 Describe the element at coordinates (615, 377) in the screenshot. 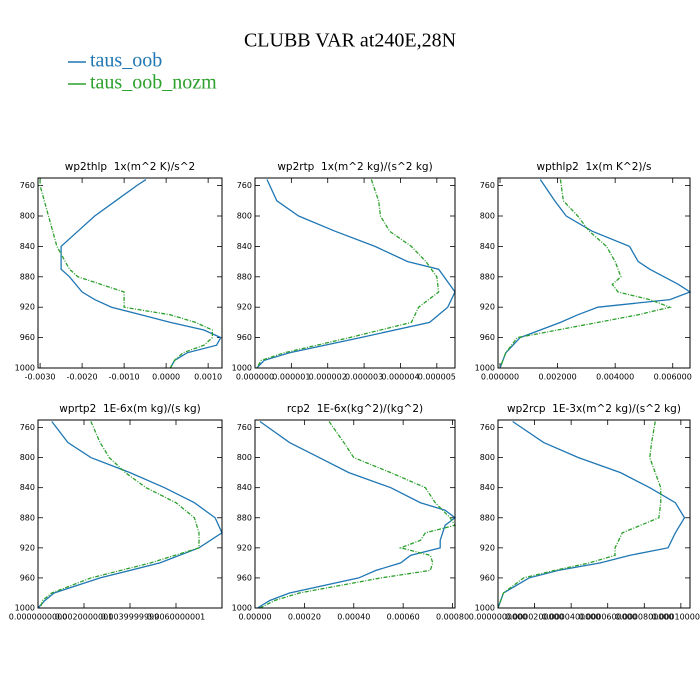

I see `x-tick-label: 0.004000` at that location.